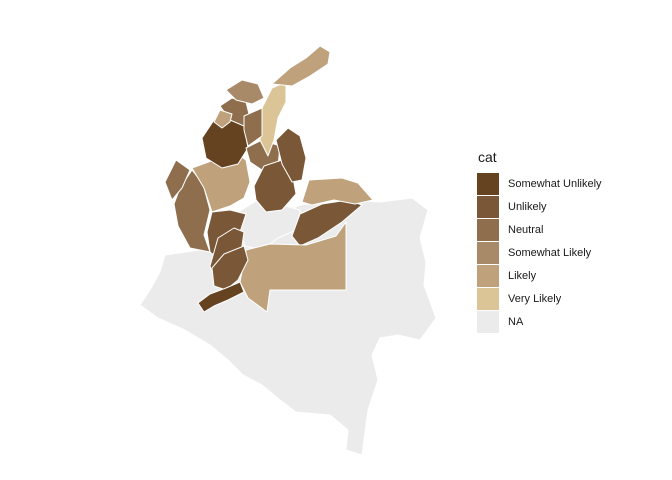 Image resolution: width=672 pixels, height=480 pixels. Describe the element at coordinates (487, 157) in the screenshot. I see `legend-title: cat` at that location.